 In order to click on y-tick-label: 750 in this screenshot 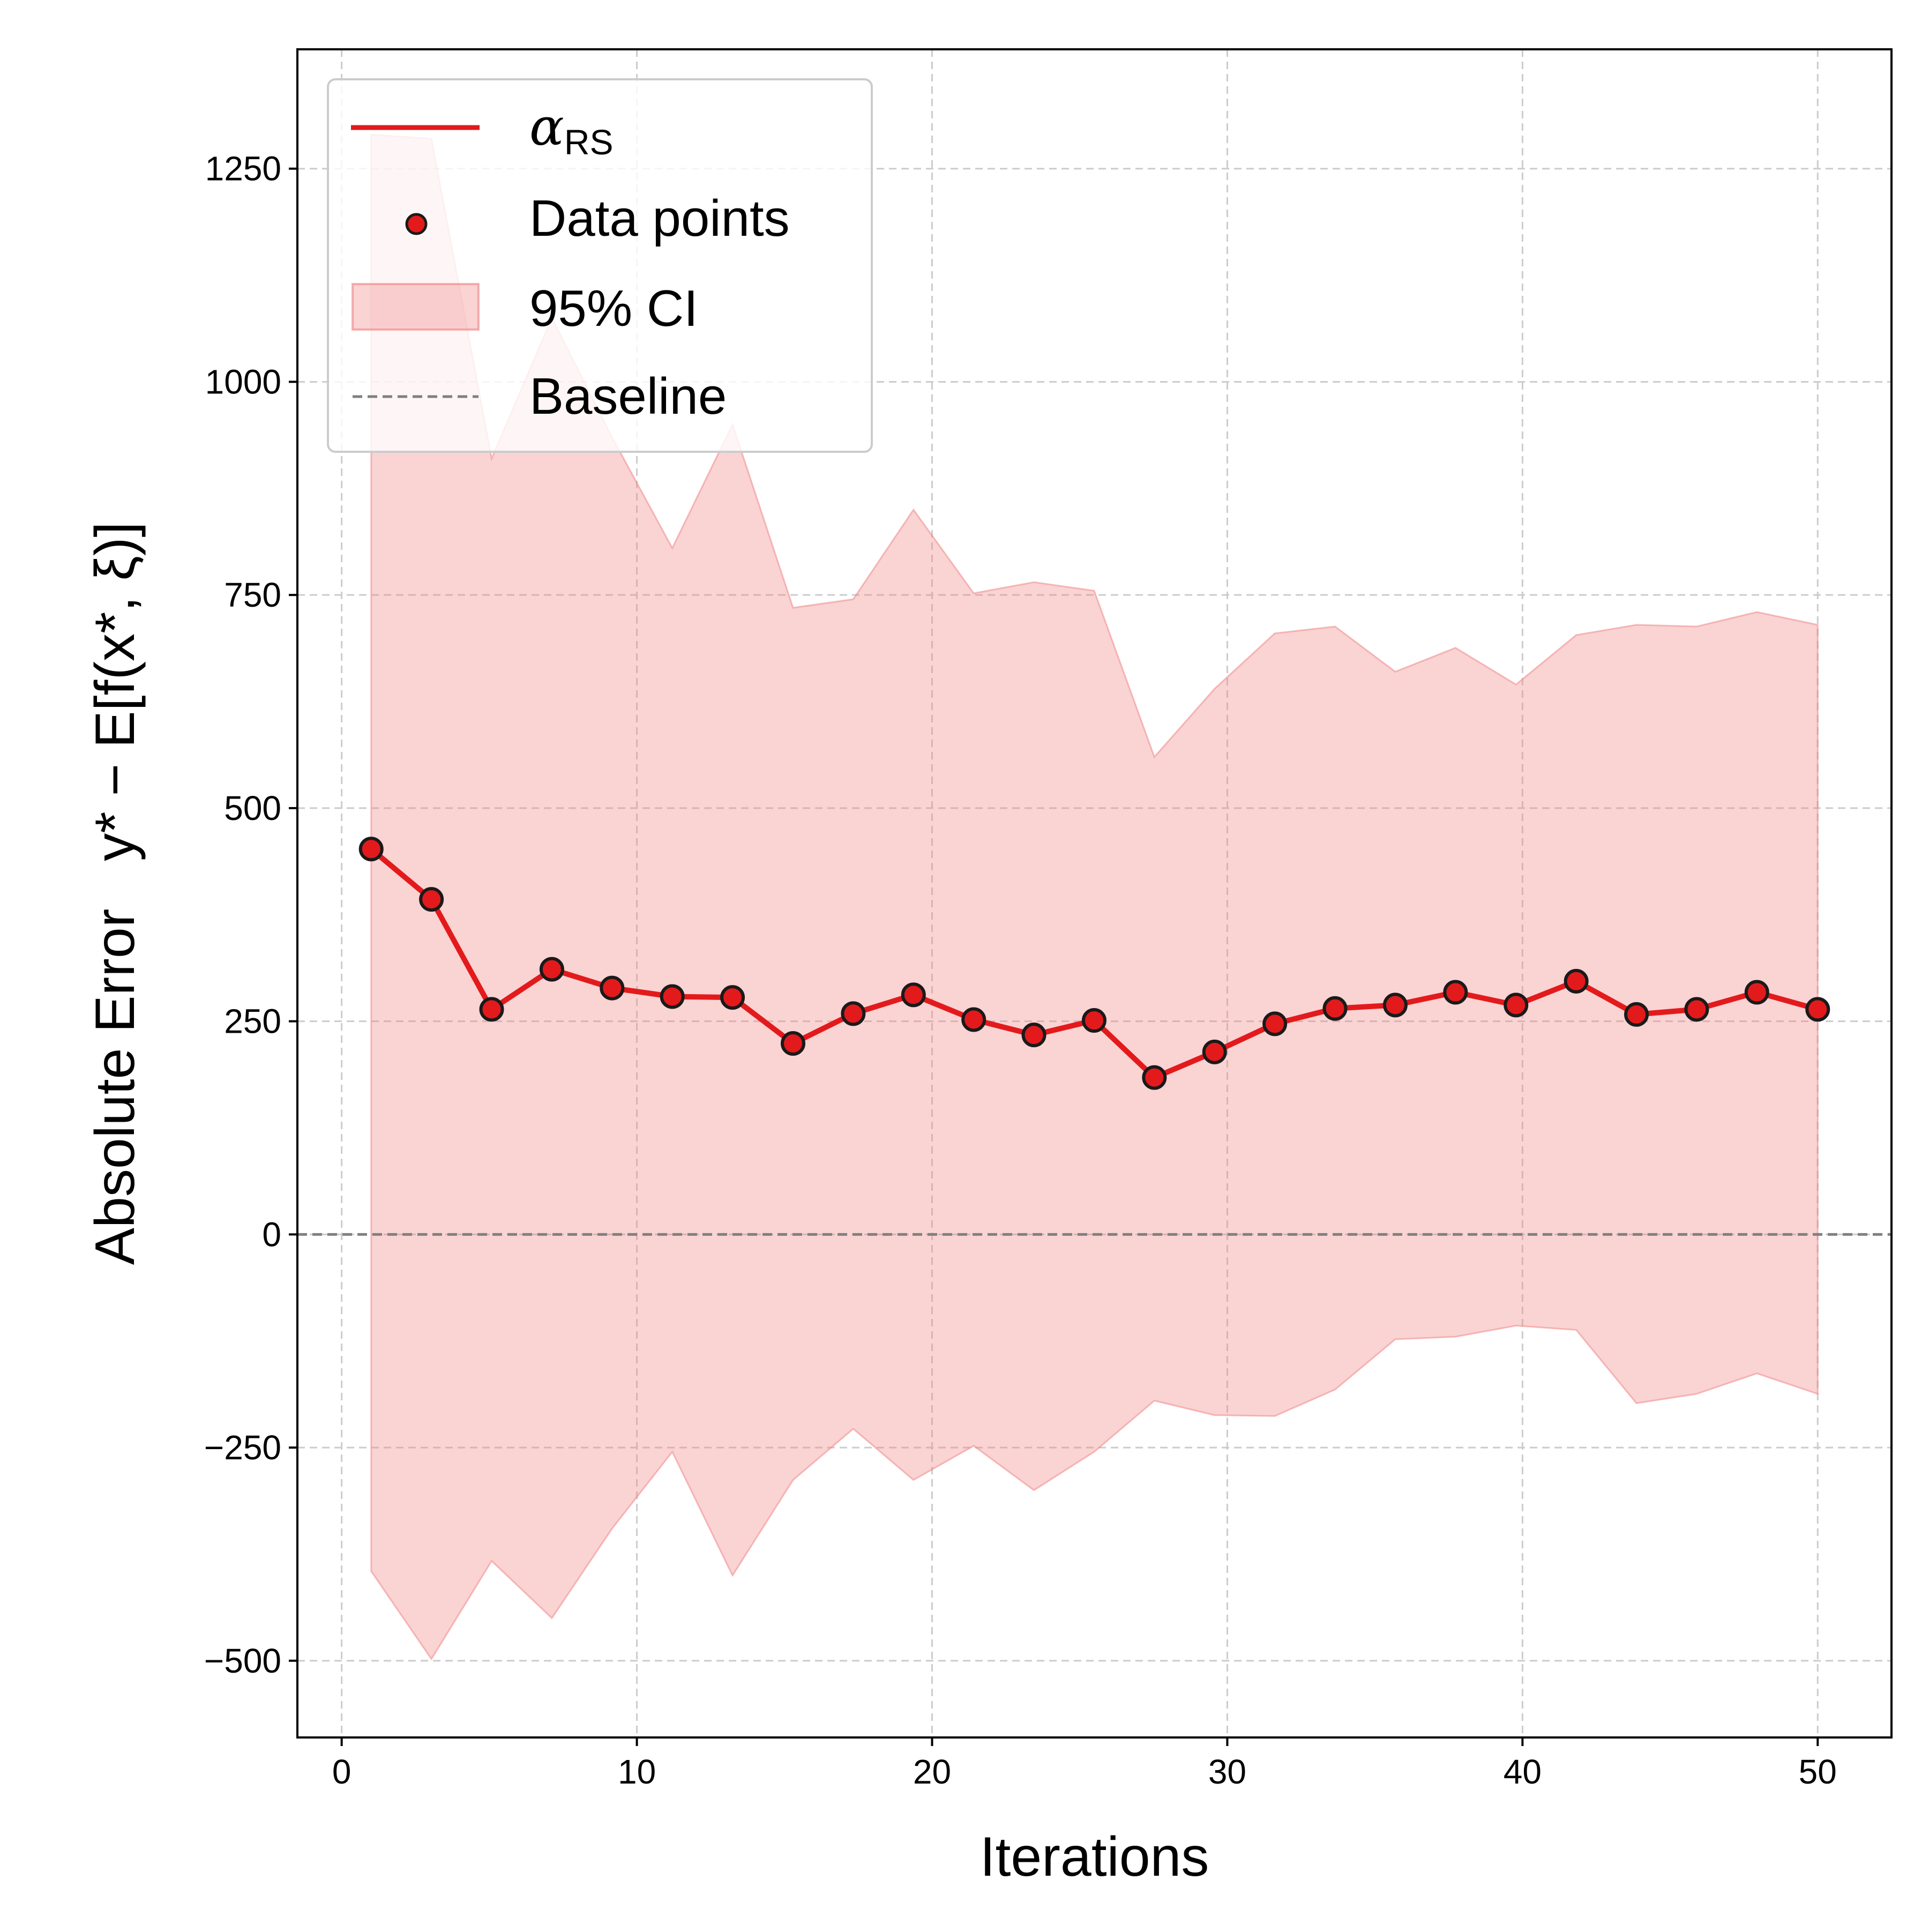, I will do `click(252, 595)`.